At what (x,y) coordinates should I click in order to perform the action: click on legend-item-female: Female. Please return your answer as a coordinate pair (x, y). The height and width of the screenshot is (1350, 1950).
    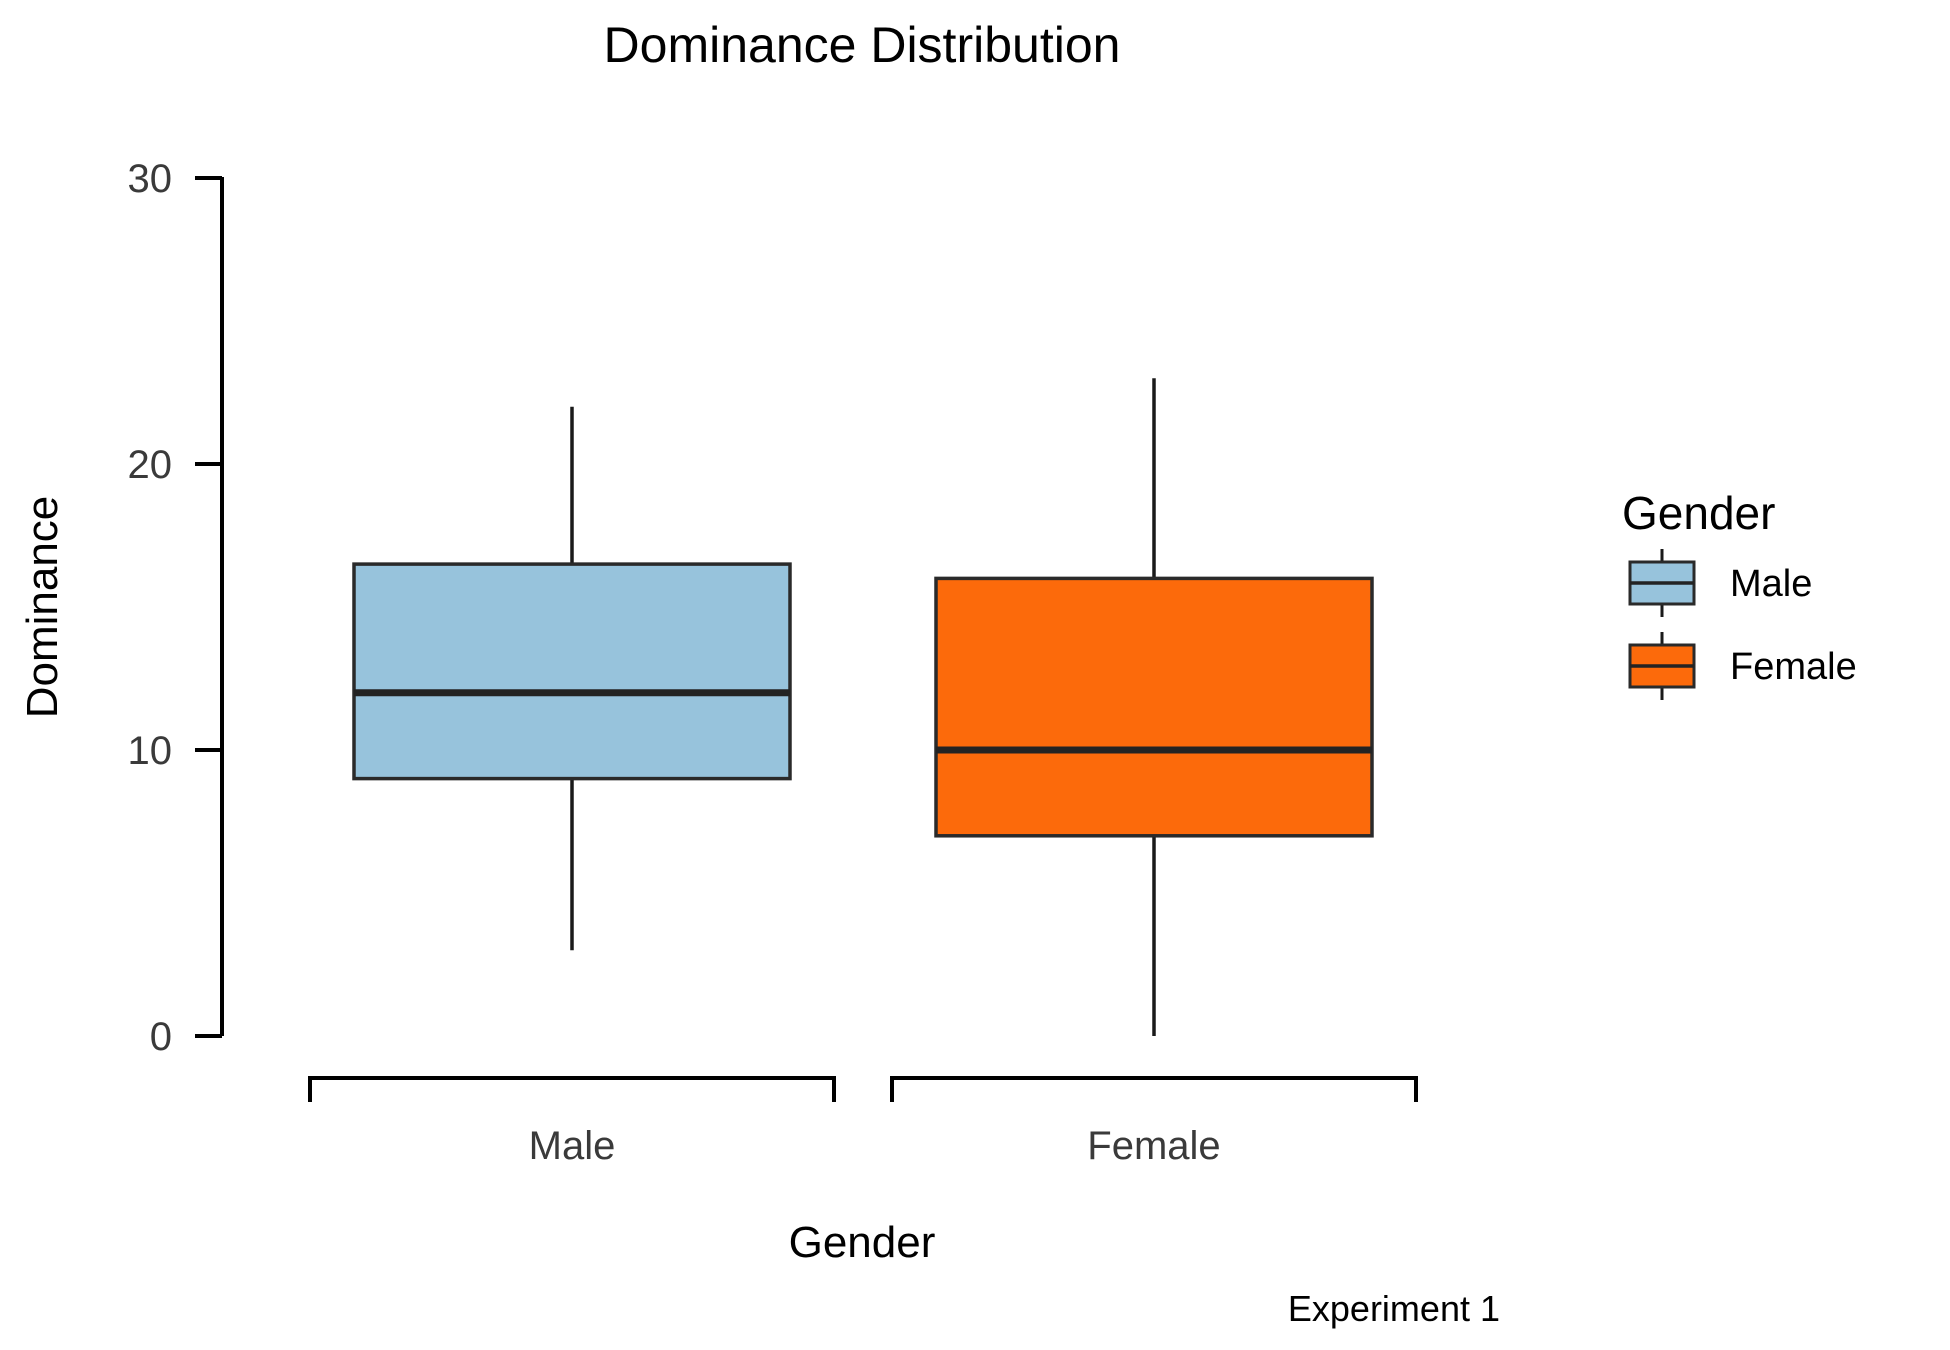
    Looking at the image, I should click on (1742, 666).